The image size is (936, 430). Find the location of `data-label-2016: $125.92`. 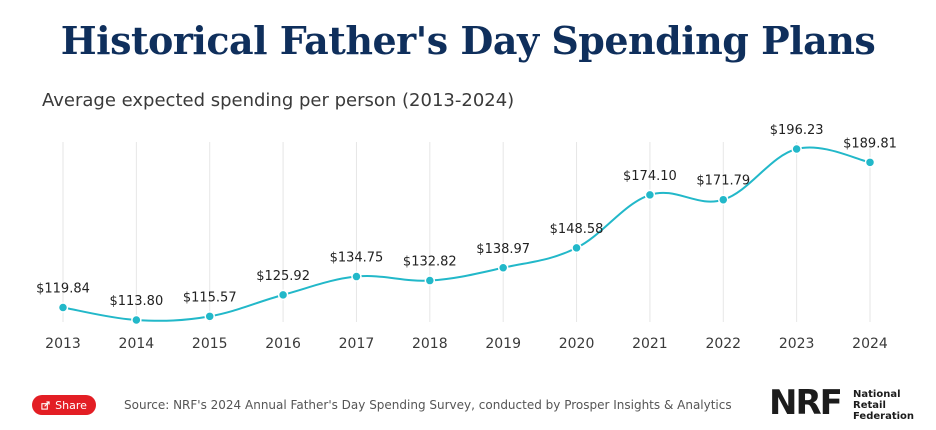

data-label-2016: $125.92 is located at coordinates (283, 276).